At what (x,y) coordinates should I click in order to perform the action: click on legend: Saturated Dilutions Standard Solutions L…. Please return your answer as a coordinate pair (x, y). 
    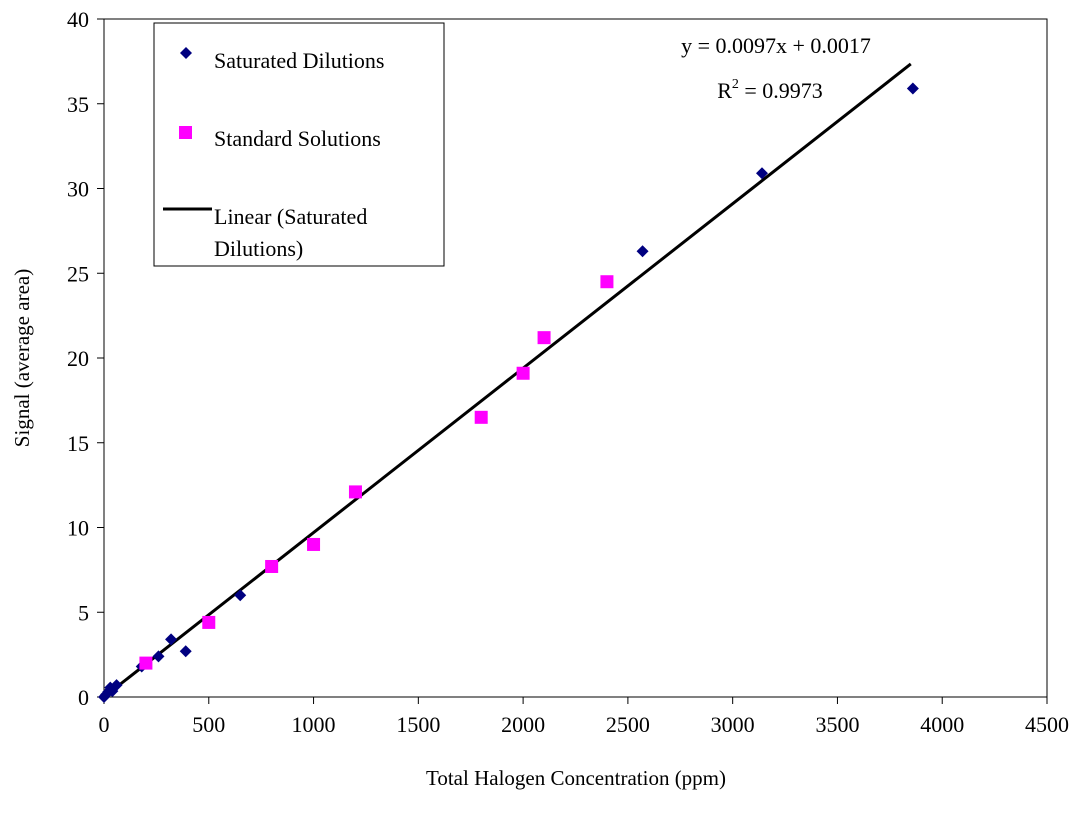
    Looking at the image, I should click on (299, 144).